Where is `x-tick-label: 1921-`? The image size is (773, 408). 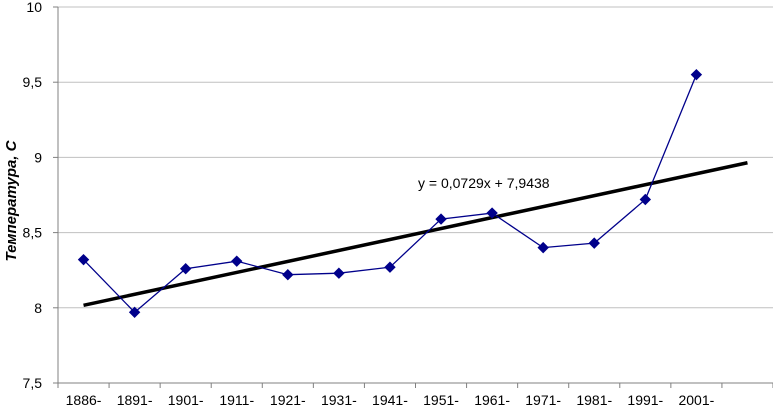
x-tick-label: 1921- is located at coordinates (288, 400).